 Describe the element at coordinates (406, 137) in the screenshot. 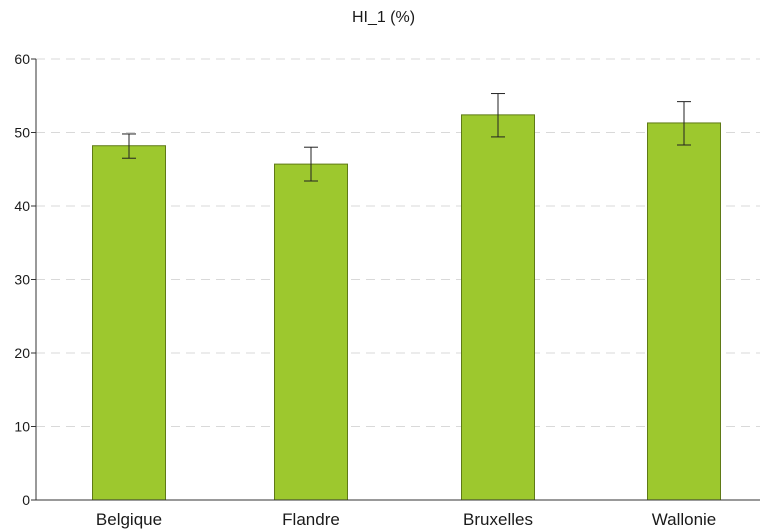

I see `error-bars` at that location.